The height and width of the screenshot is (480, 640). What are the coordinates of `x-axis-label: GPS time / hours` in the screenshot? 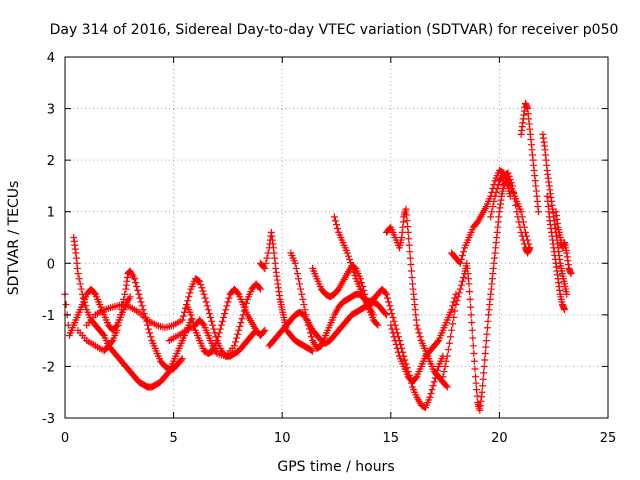 It's located at (335, 467).